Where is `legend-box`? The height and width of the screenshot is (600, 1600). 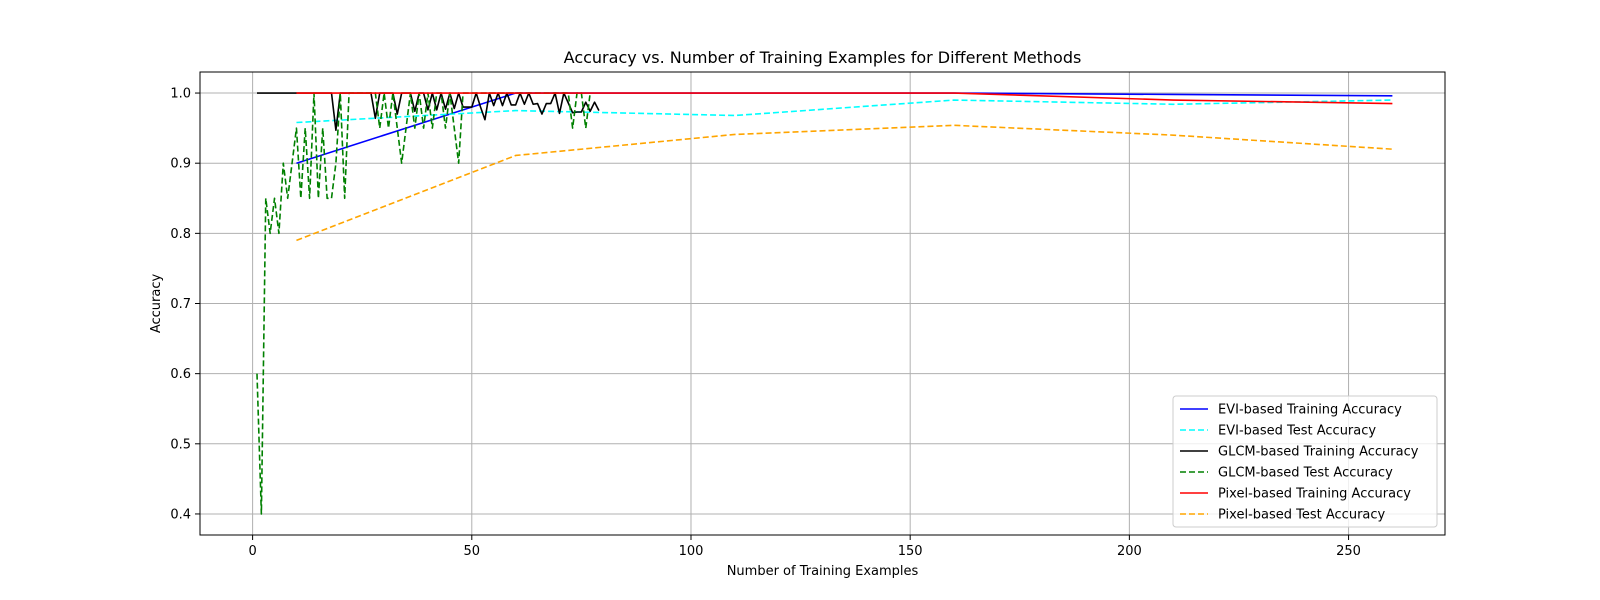 legend-box is located at coordinates (1305, 461).